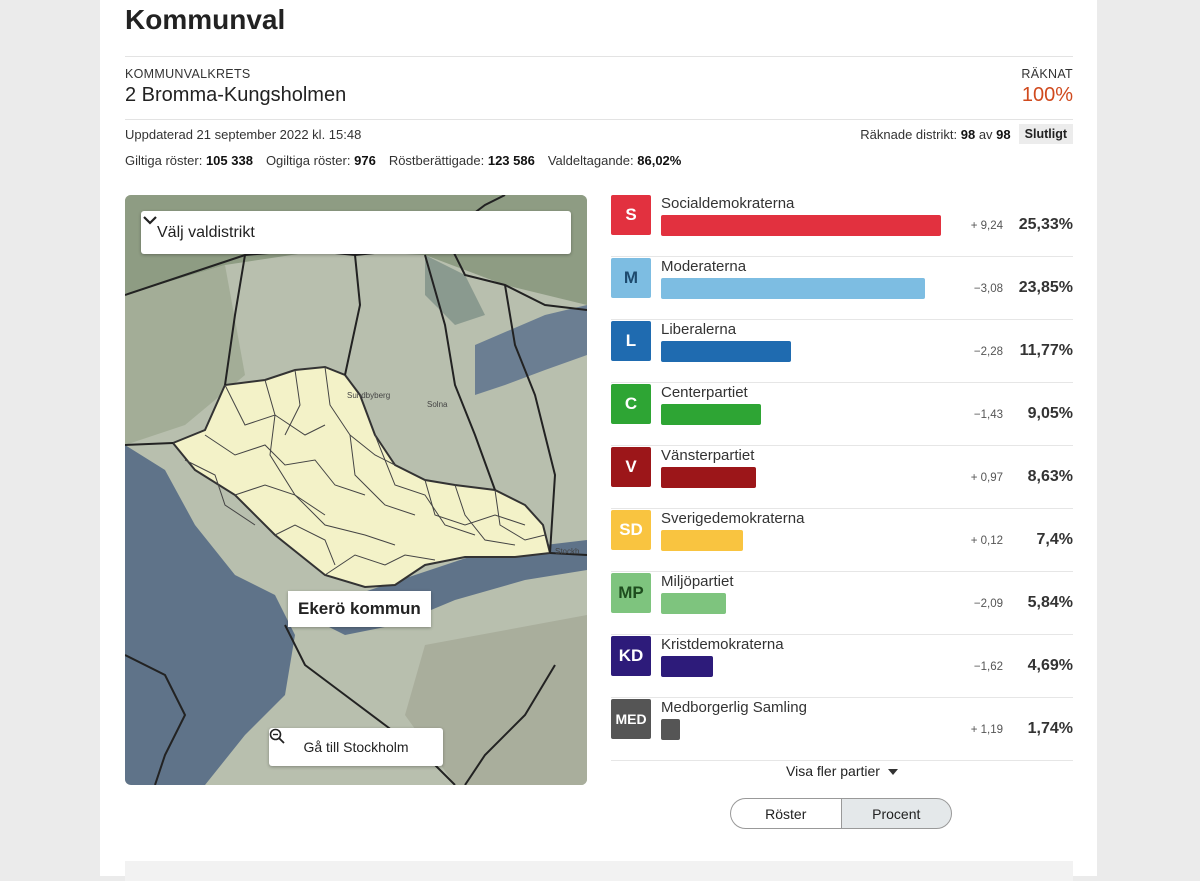 The image size is (1200, 881). I want to click on next-section-strip, so click(599, 871).